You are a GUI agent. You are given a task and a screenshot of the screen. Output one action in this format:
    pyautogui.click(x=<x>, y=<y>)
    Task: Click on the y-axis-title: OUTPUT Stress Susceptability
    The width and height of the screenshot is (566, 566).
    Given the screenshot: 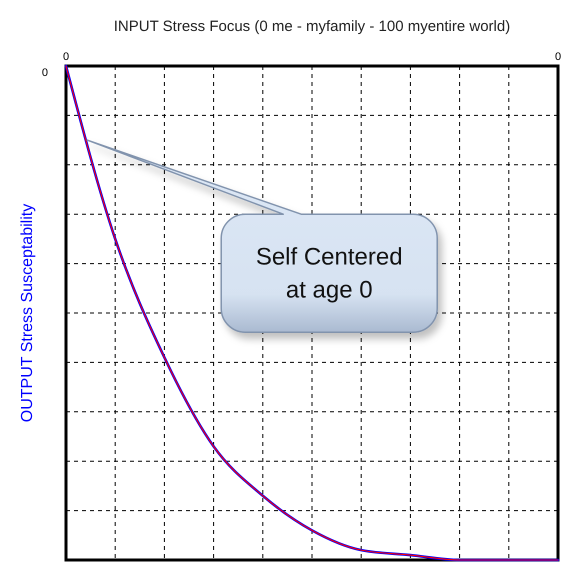 What is the action you would take?
    pyautogui.click(x=27, y=313)
    